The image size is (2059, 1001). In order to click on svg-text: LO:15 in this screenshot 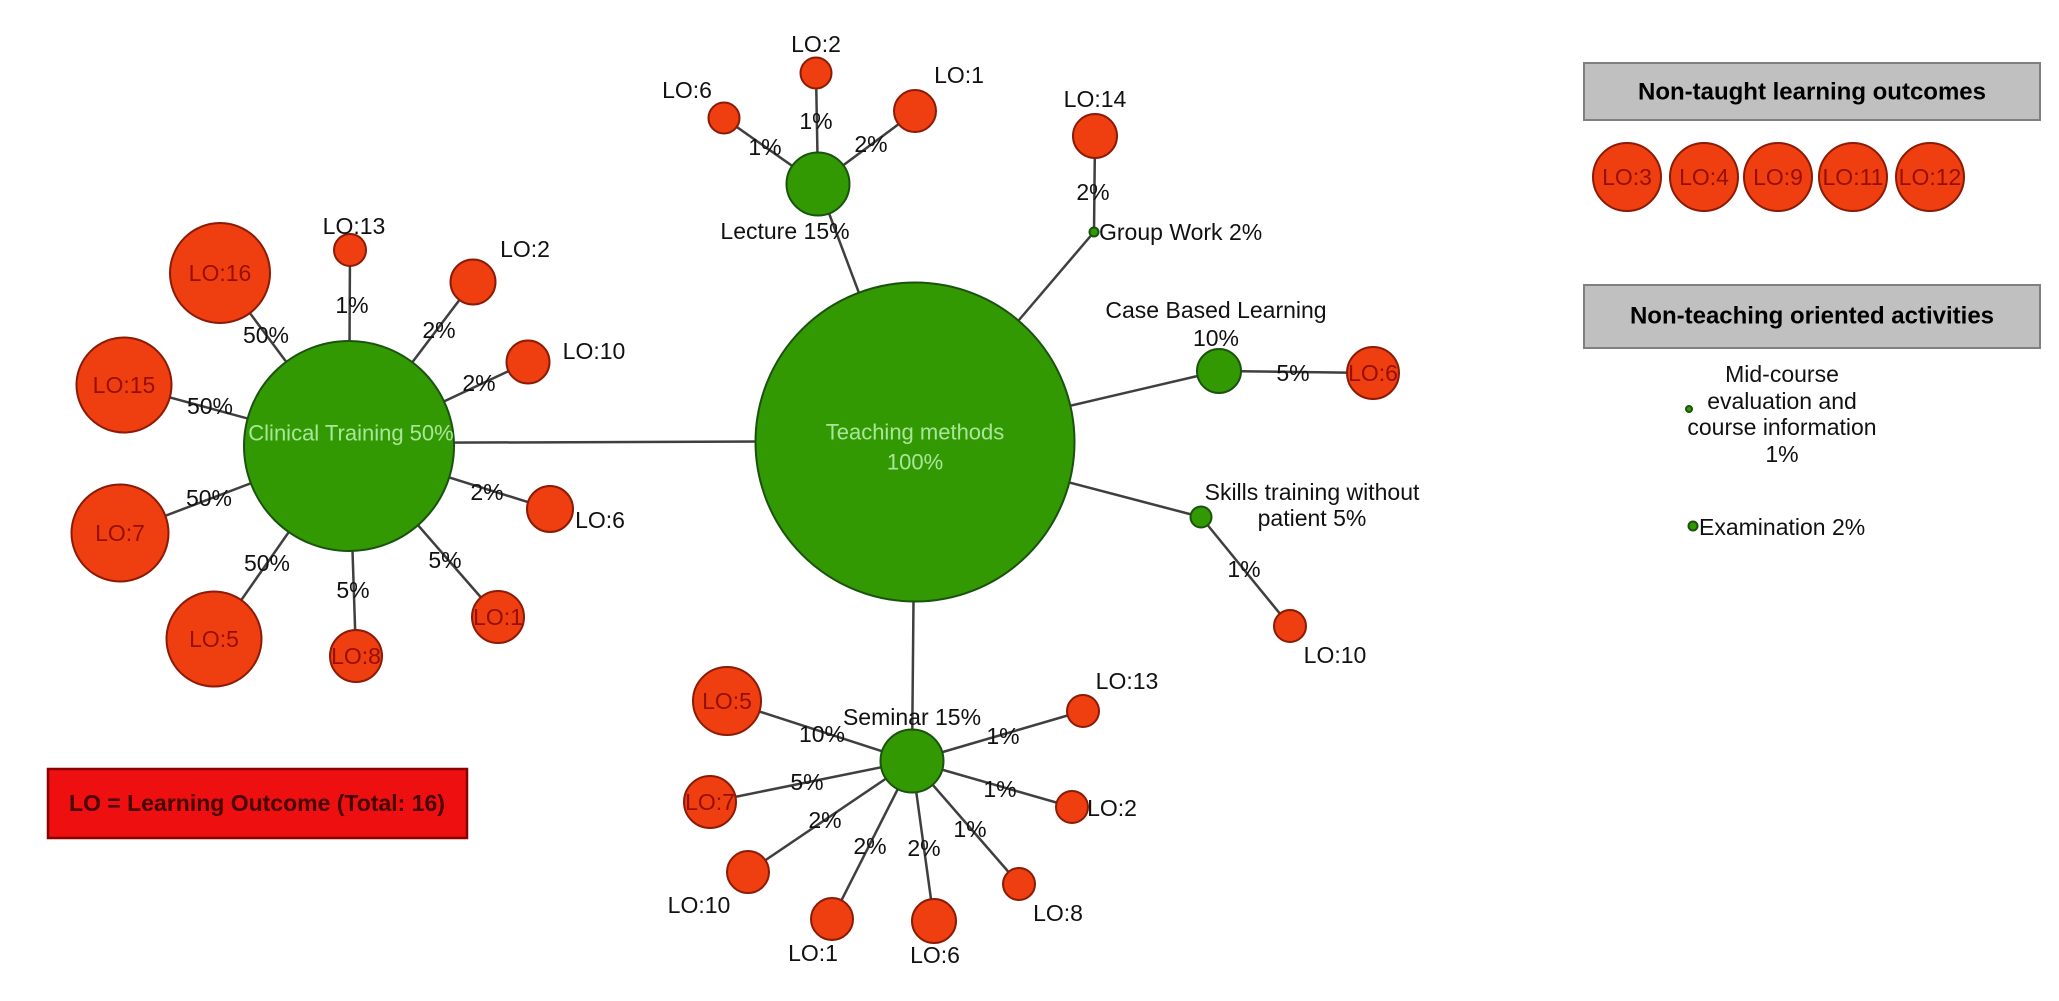, I will do `click(124, 385)`.